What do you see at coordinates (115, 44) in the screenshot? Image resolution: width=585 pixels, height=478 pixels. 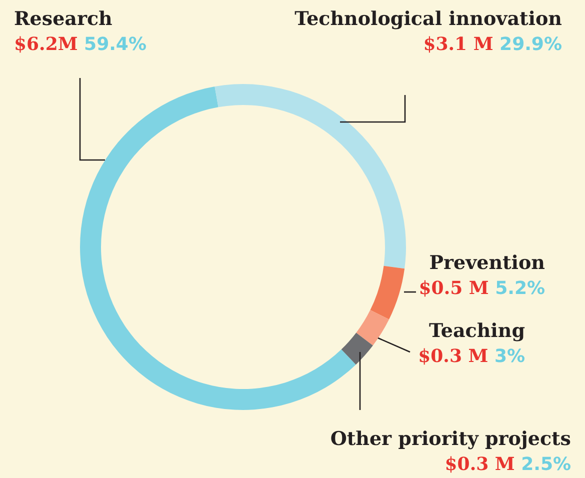 I see `data-label: 59.4%` at bounding box center [115, 44].